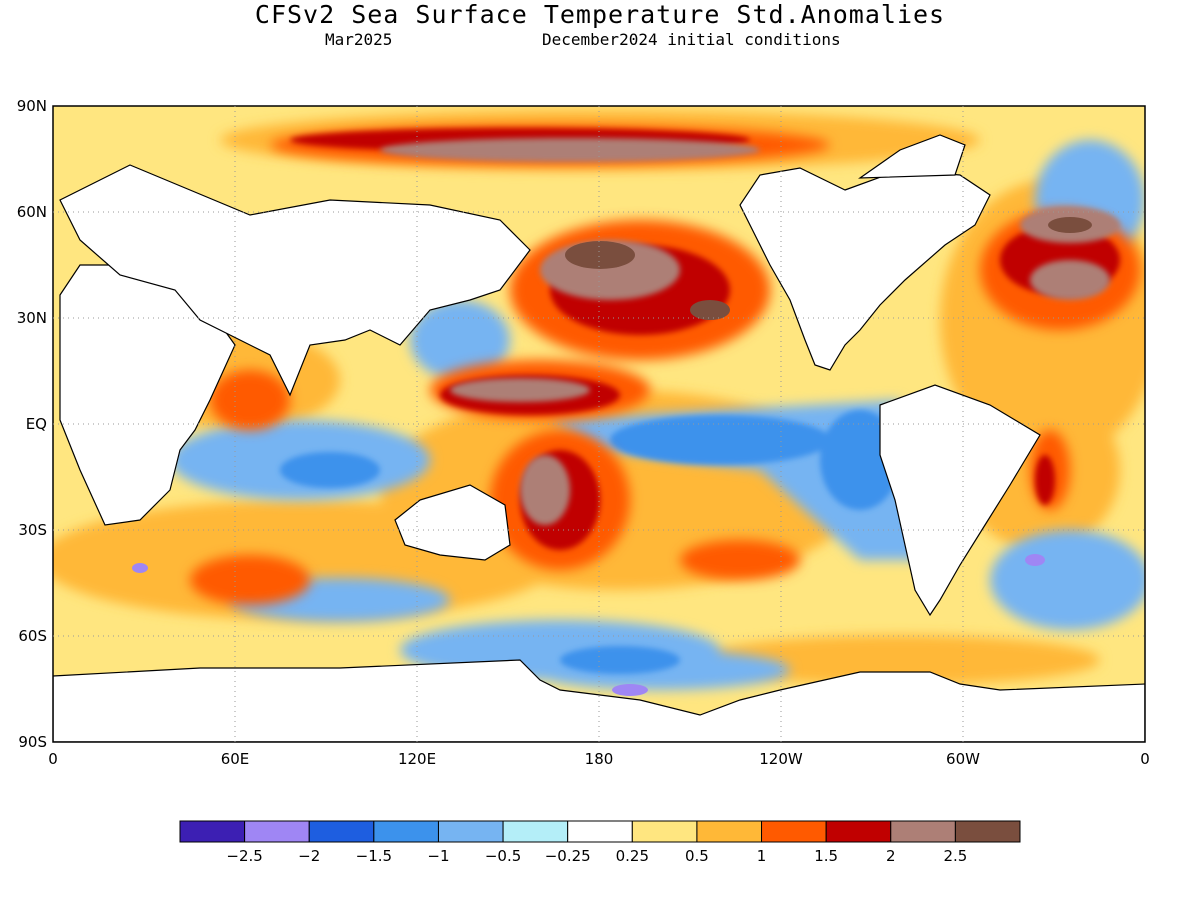 Image resolution: width=1200 pixels, height=900 pixels. Describe the element at coordinates (374, 856) in the screenshot. I see `colorbar-label: −1.5` at that location.